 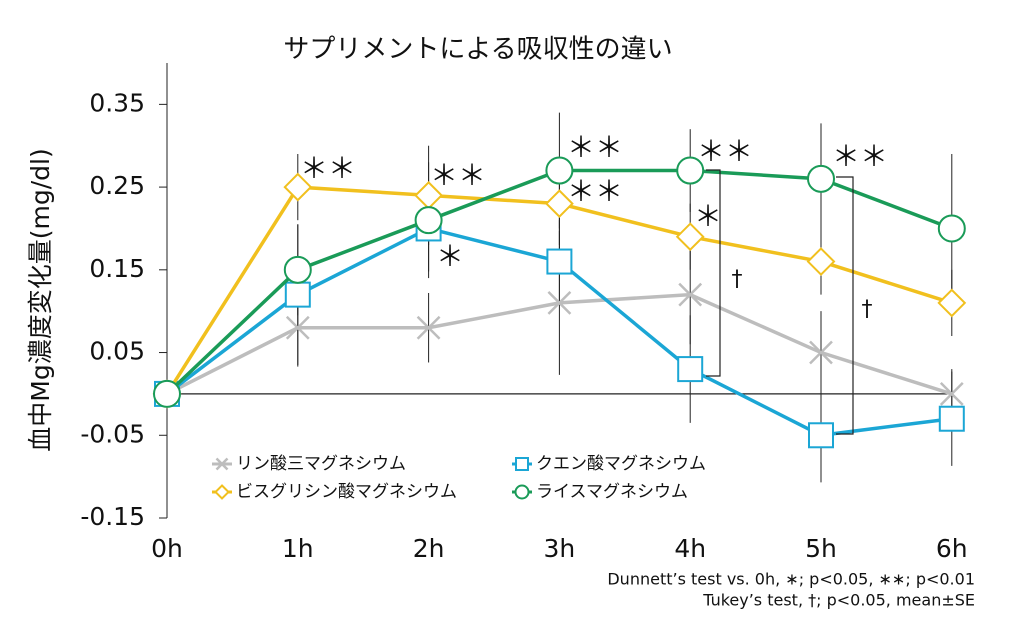 I want to click on legend-label: ビスグリシン酸マグネシウム, so click(x=346, y=492).